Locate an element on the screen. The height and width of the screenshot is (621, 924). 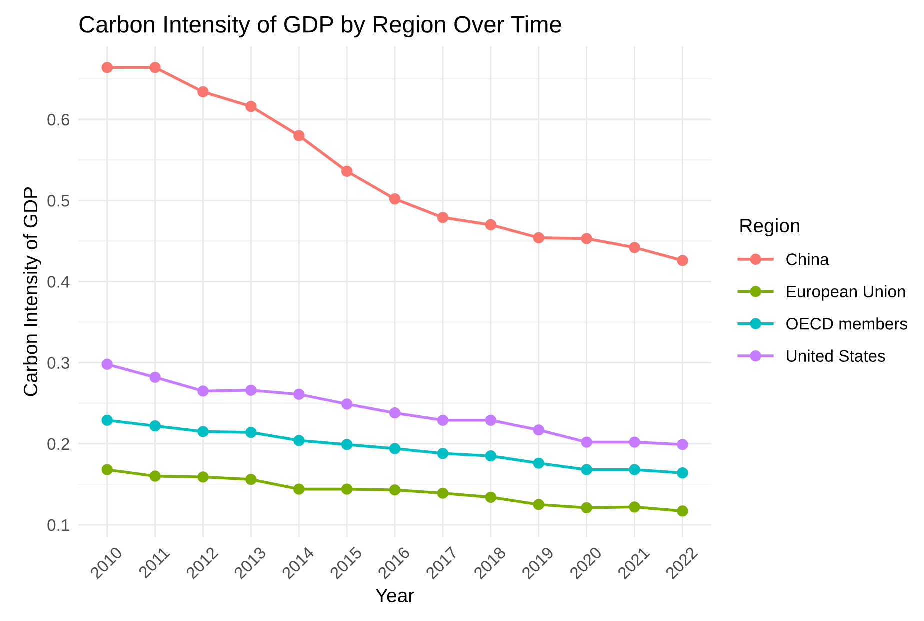
x-axis-title: Year is located at coordinates (395, 595).